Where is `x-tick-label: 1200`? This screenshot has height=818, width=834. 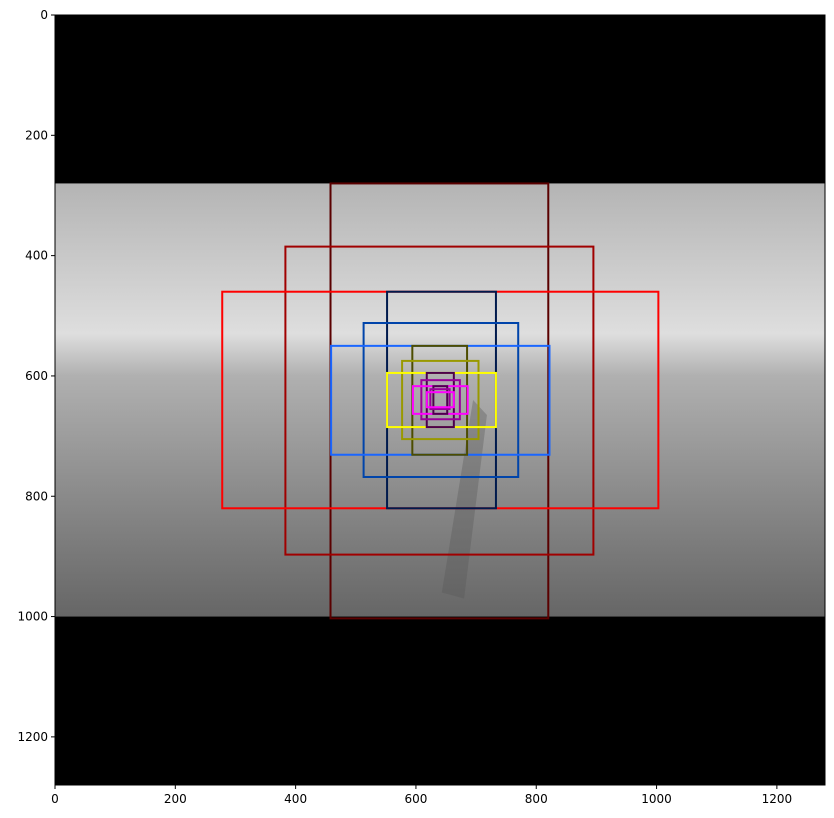 x-tick-label: 1200 is located at coordinates (777, 799).